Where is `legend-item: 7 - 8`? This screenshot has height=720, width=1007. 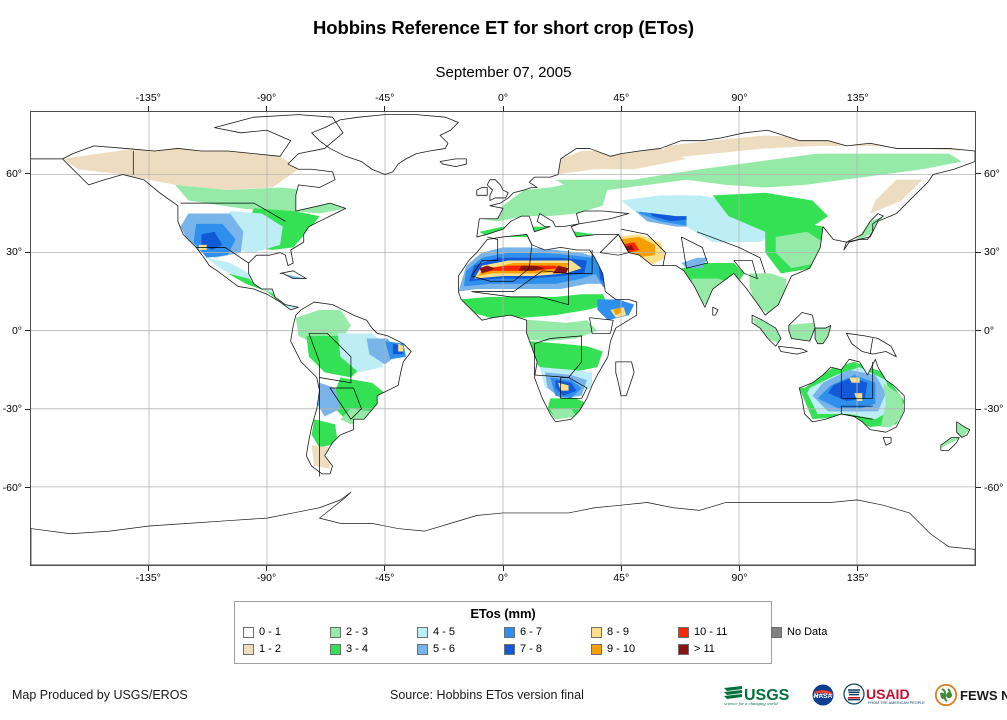 legend-item: 7 - 8 is located at coordinates (550, 649).